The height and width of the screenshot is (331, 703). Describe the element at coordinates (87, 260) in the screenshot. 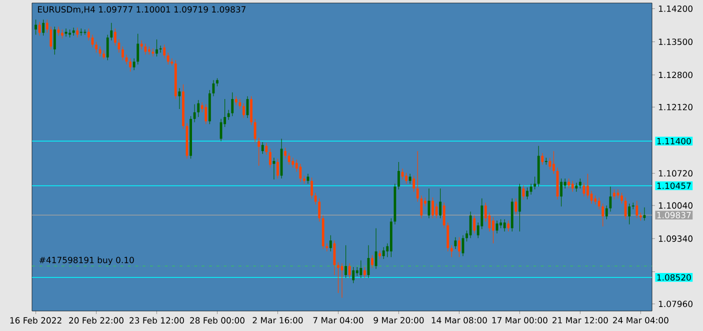

I see `ref-line-label: #417598191 buy 0.10` at that location.